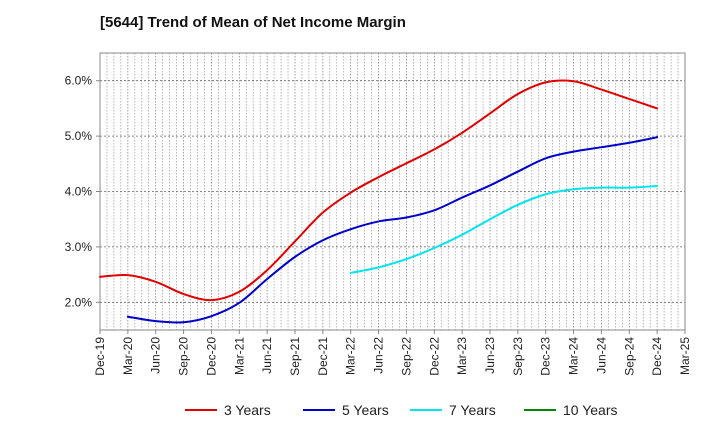 The image size is (720, 440). I want to click on x-tick-label: Mar-23, so click(462, 356).